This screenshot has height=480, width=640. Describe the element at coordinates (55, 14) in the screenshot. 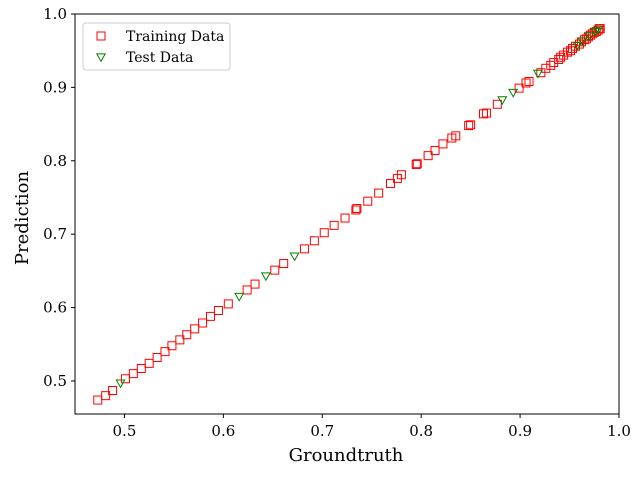

I see `y-tick-label: 1.0` at that location.